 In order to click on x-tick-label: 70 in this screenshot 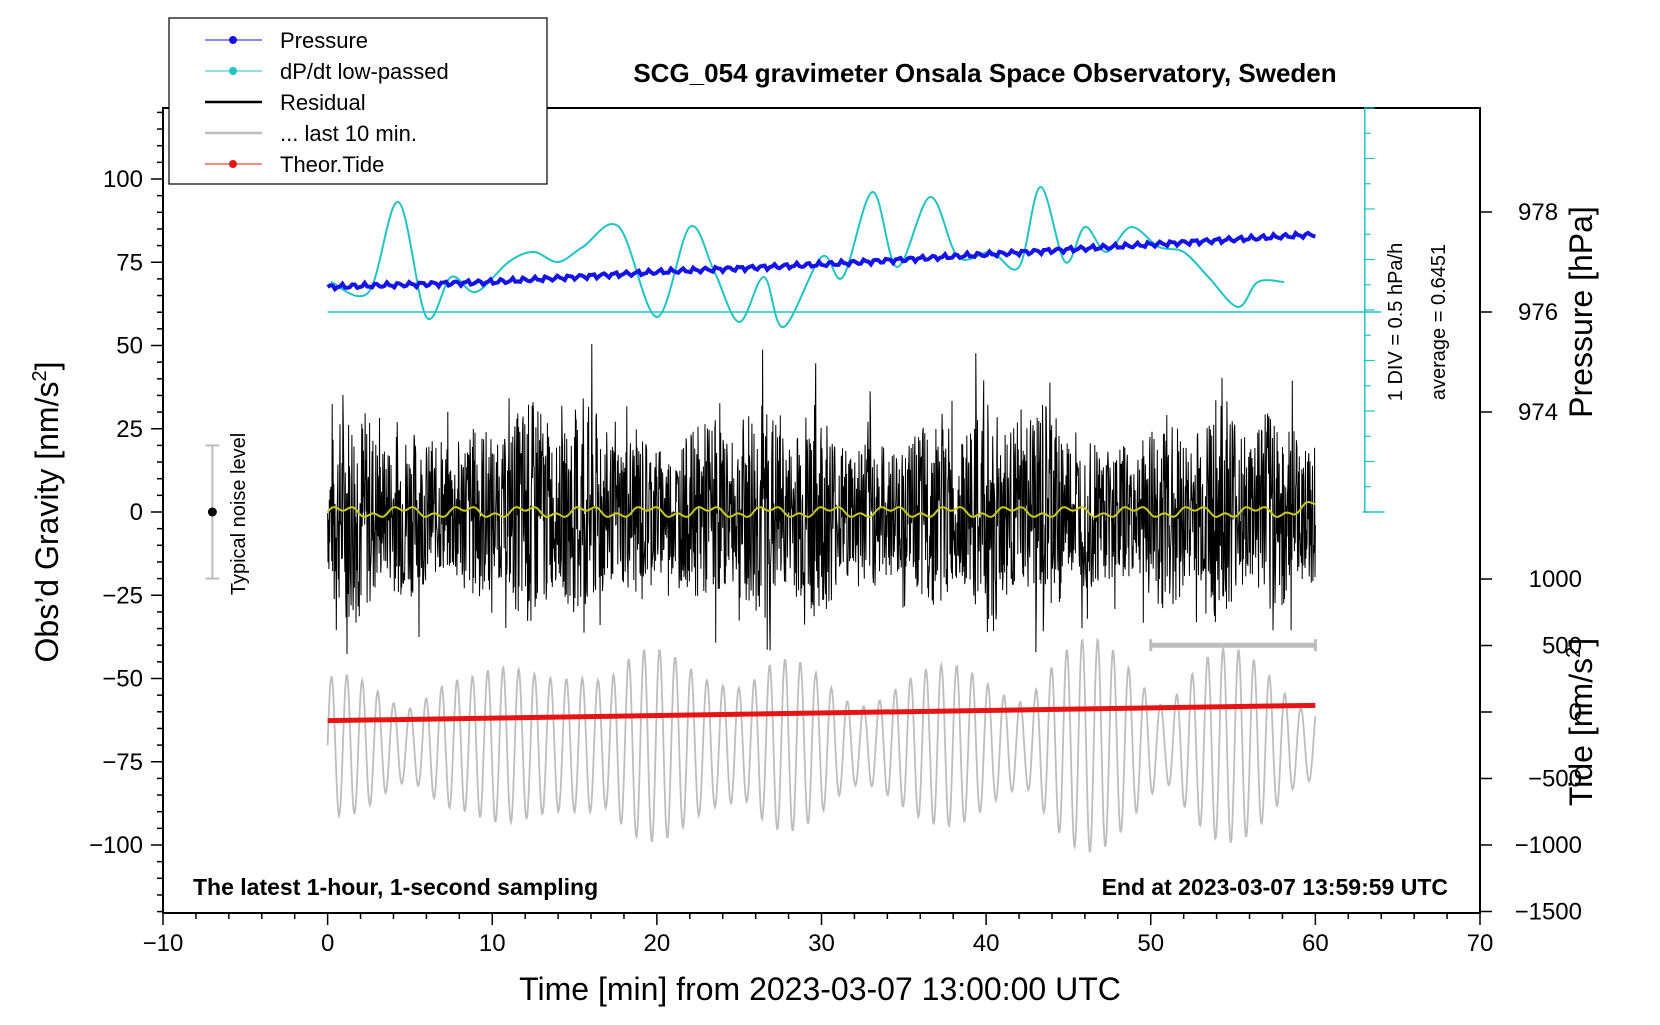, I will do `click(1480, 943)`.